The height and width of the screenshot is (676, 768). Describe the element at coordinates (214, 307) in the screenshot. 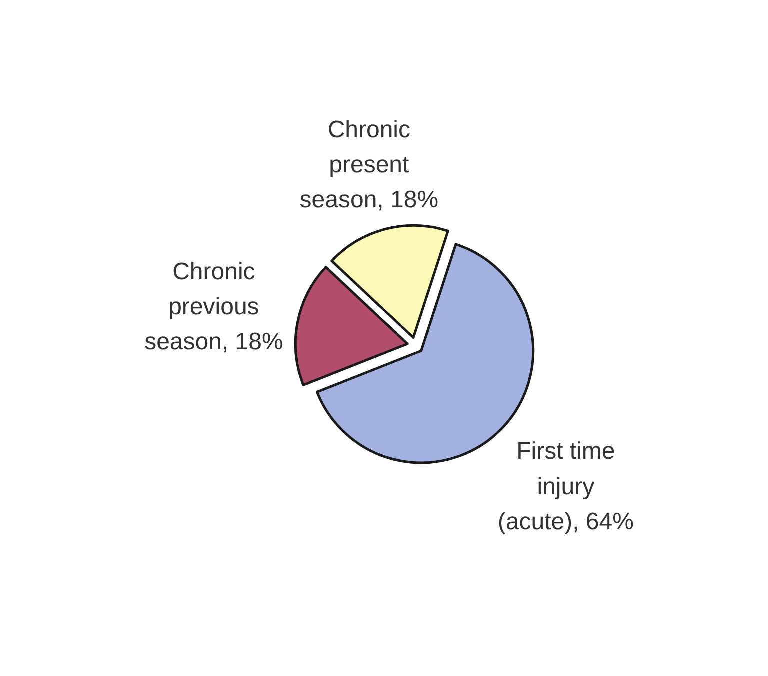

I see `slice-label: Chronic previous season, 18%` at that location.